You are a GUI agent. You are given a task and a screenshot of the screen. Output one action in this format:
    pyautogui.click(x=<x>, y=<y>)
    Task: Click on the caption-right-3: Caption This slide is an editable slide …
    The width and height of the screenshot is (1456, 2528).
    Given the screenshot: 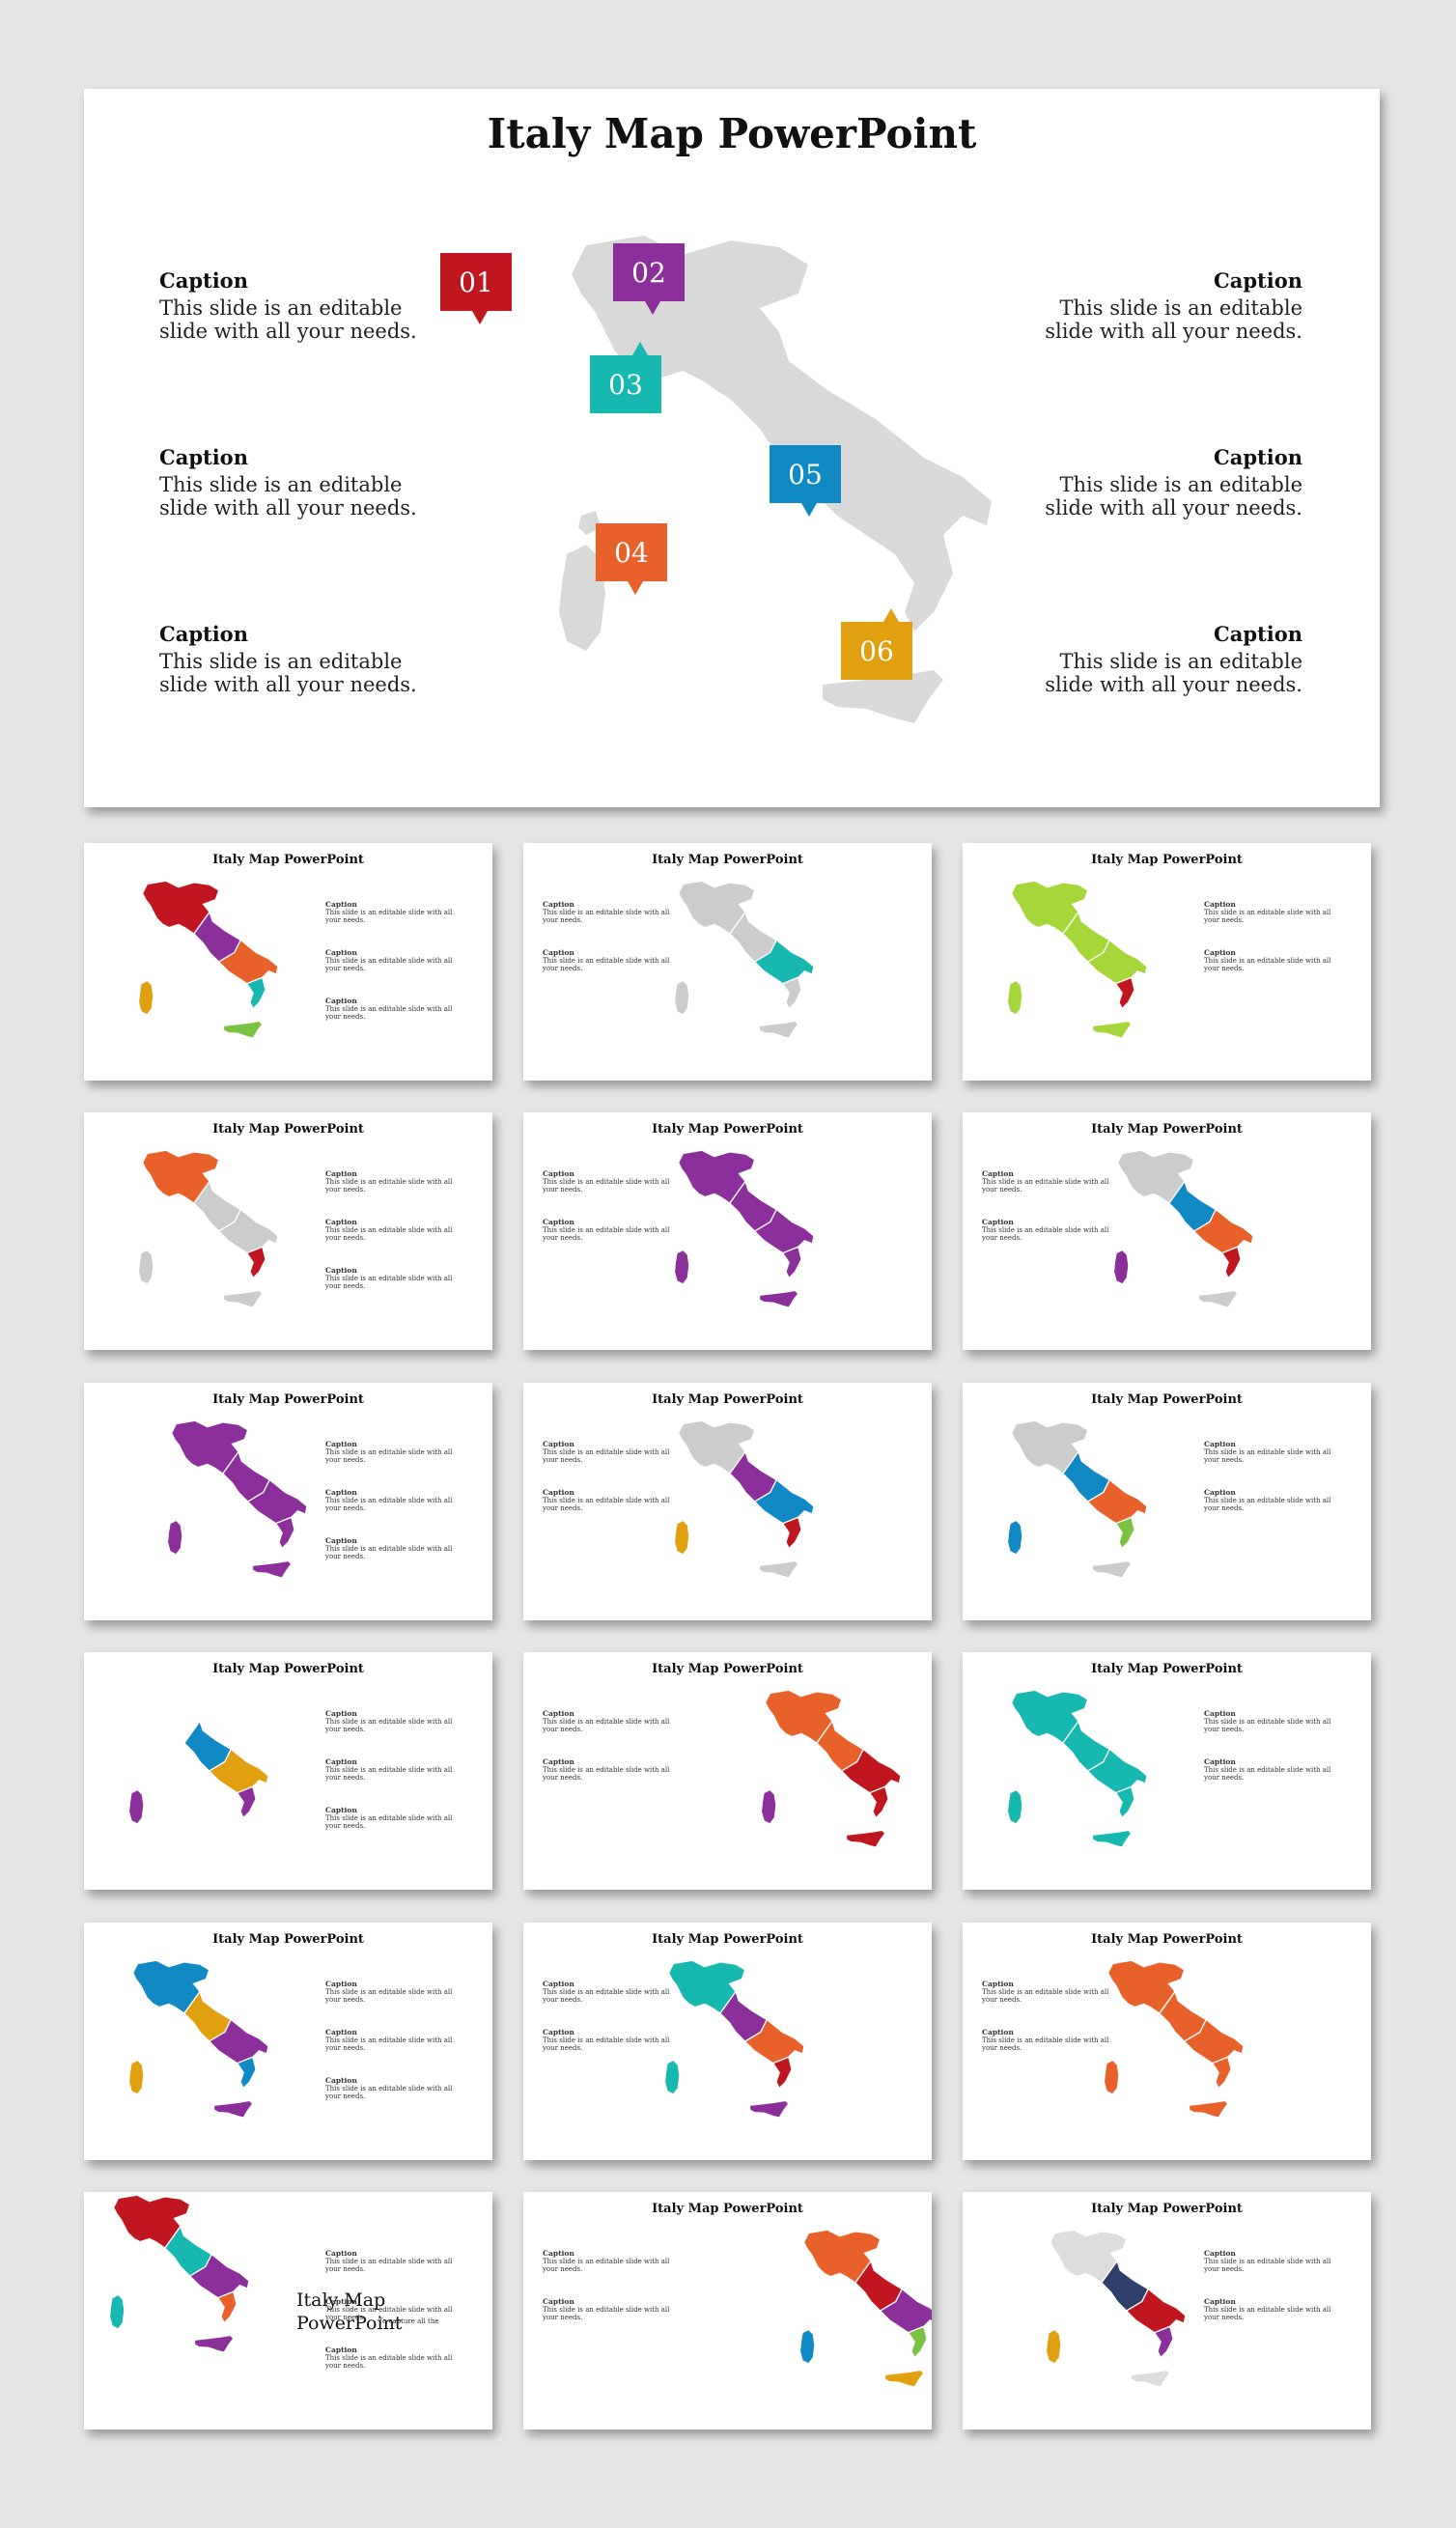 What is the action you would take?
    pyautogui.click(x=1157, y=659)
    